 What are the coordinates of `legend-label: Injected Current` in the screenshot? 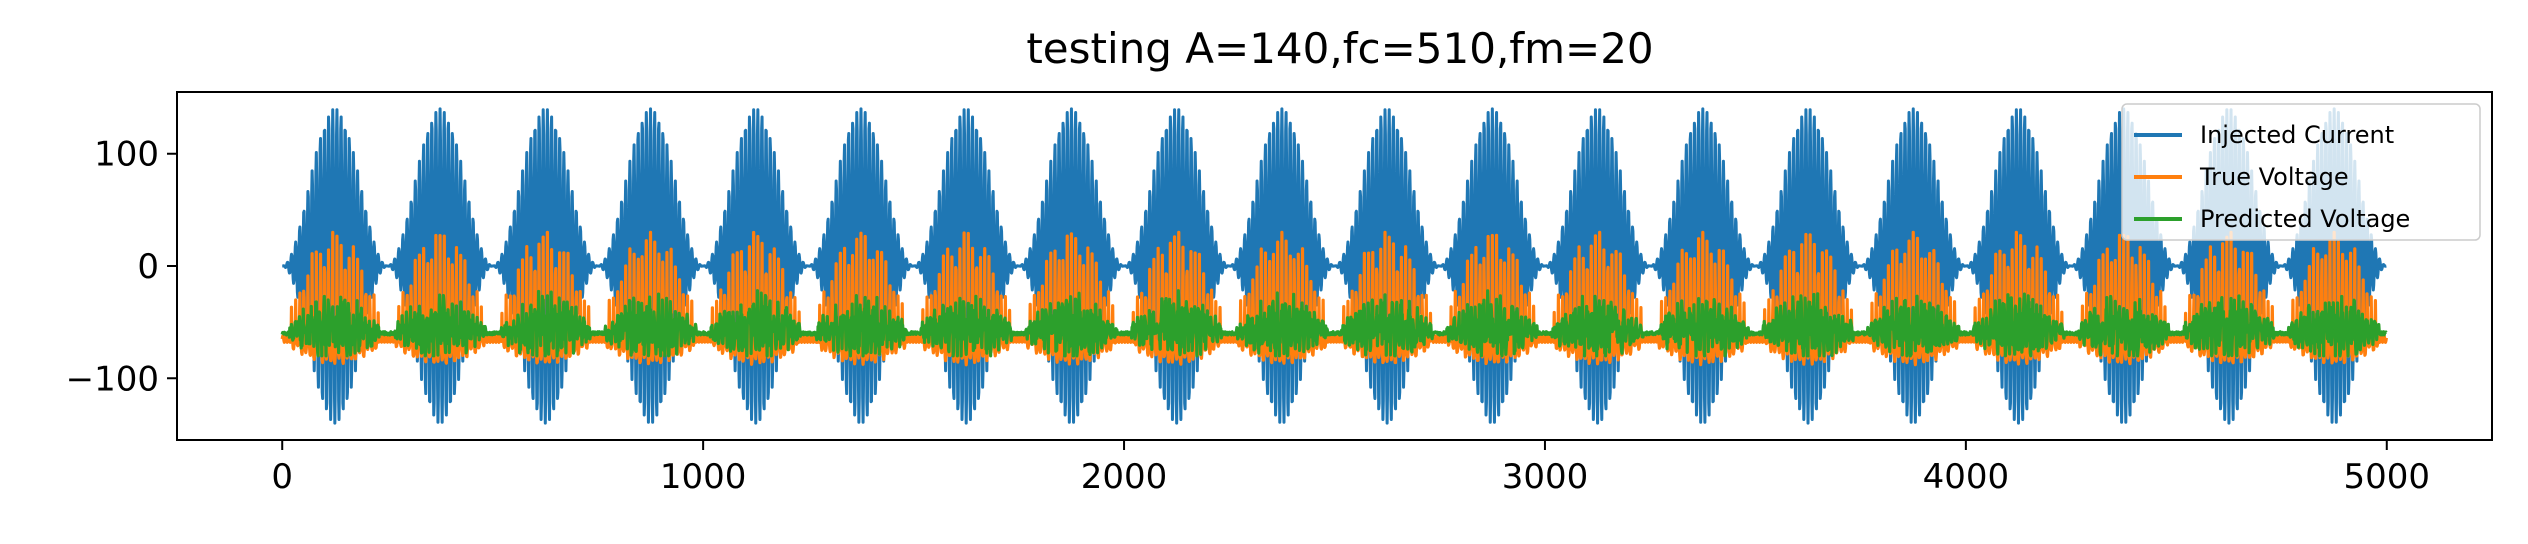 It's located at (2297, 135).